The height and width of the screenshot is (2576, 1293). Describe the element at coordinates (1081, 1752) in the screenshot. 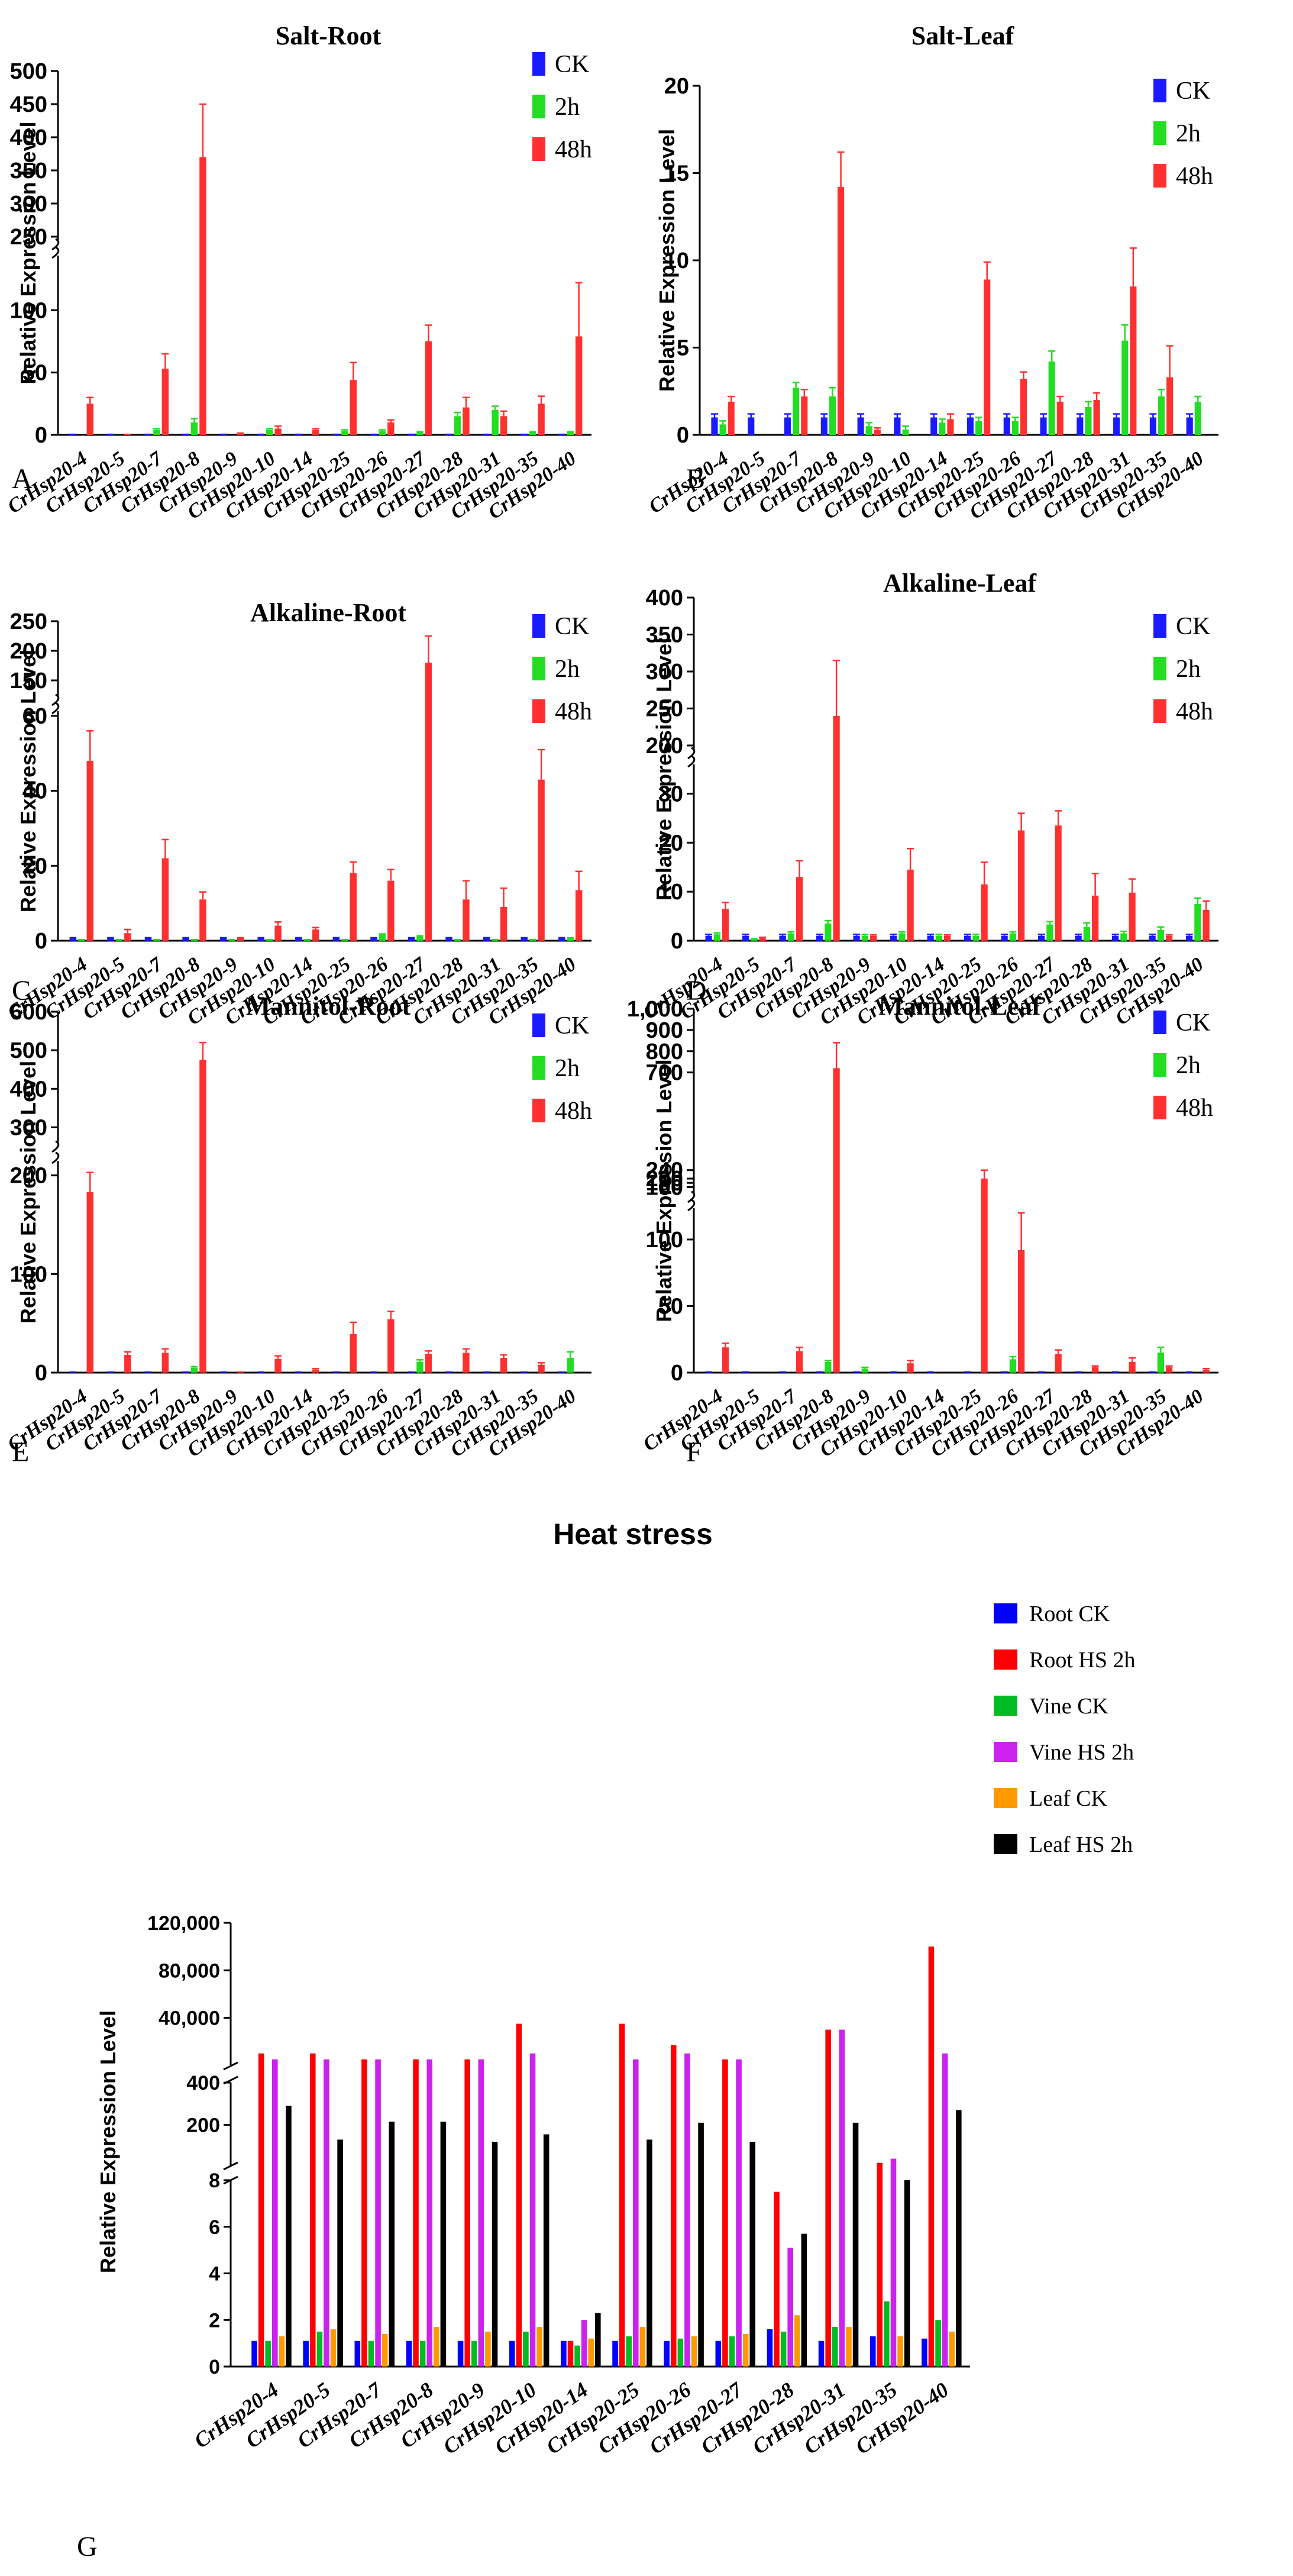

I see `legend-label-vine-hs-2h: Vine HS 2h` at that location.